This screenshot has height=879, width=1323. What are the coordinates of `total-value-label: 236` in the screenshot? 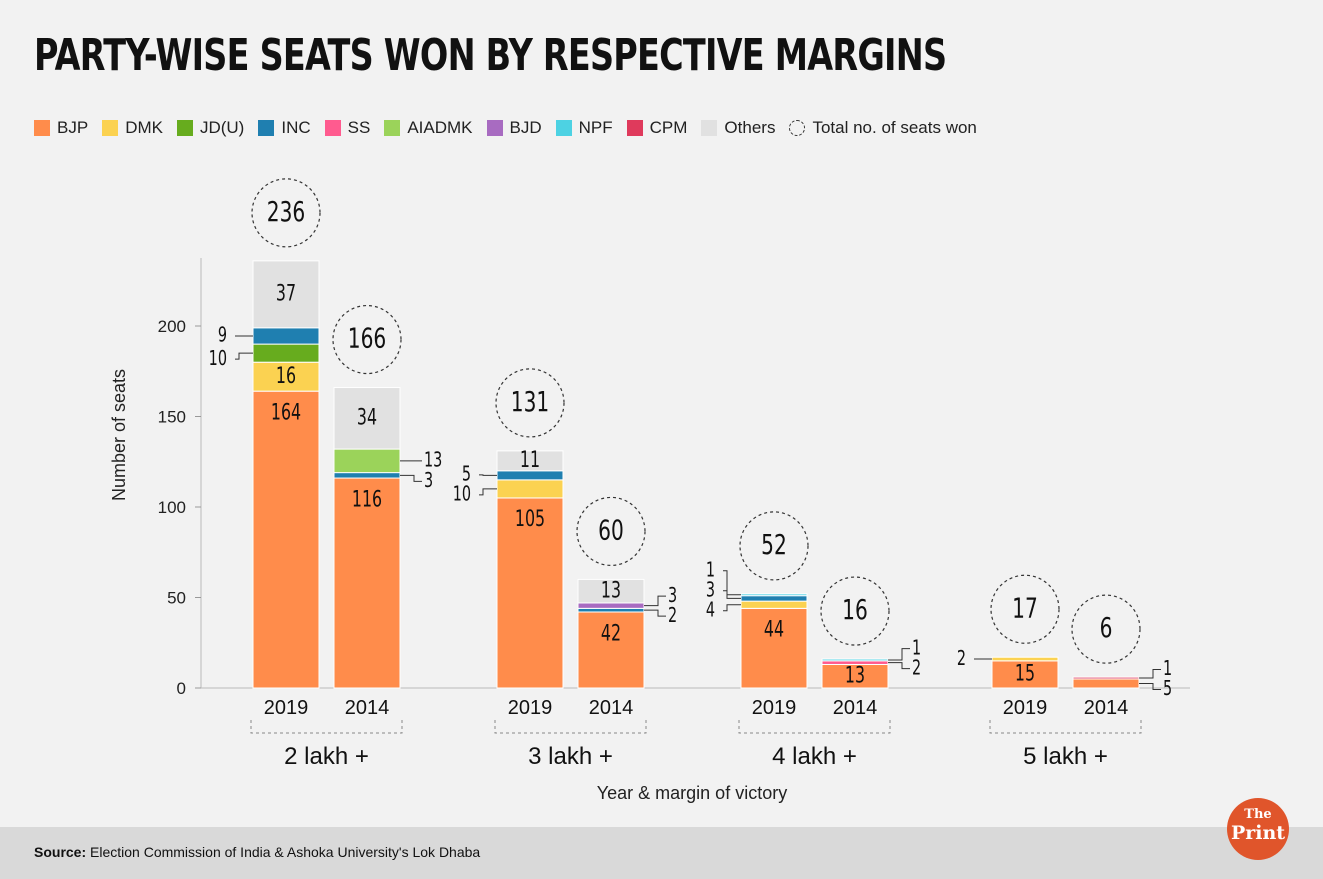 It's located at (286, 210).